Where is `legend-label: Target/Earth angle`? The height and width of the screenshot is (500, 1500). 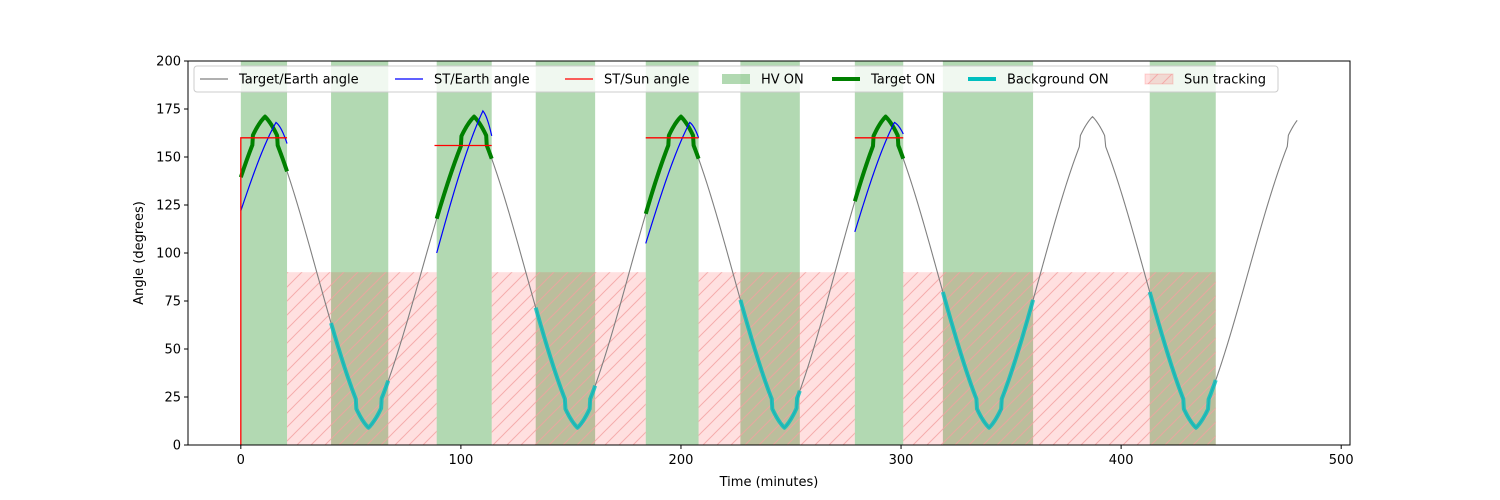
legend-label: Target/Earth angle is located at coordinates (298, 80).